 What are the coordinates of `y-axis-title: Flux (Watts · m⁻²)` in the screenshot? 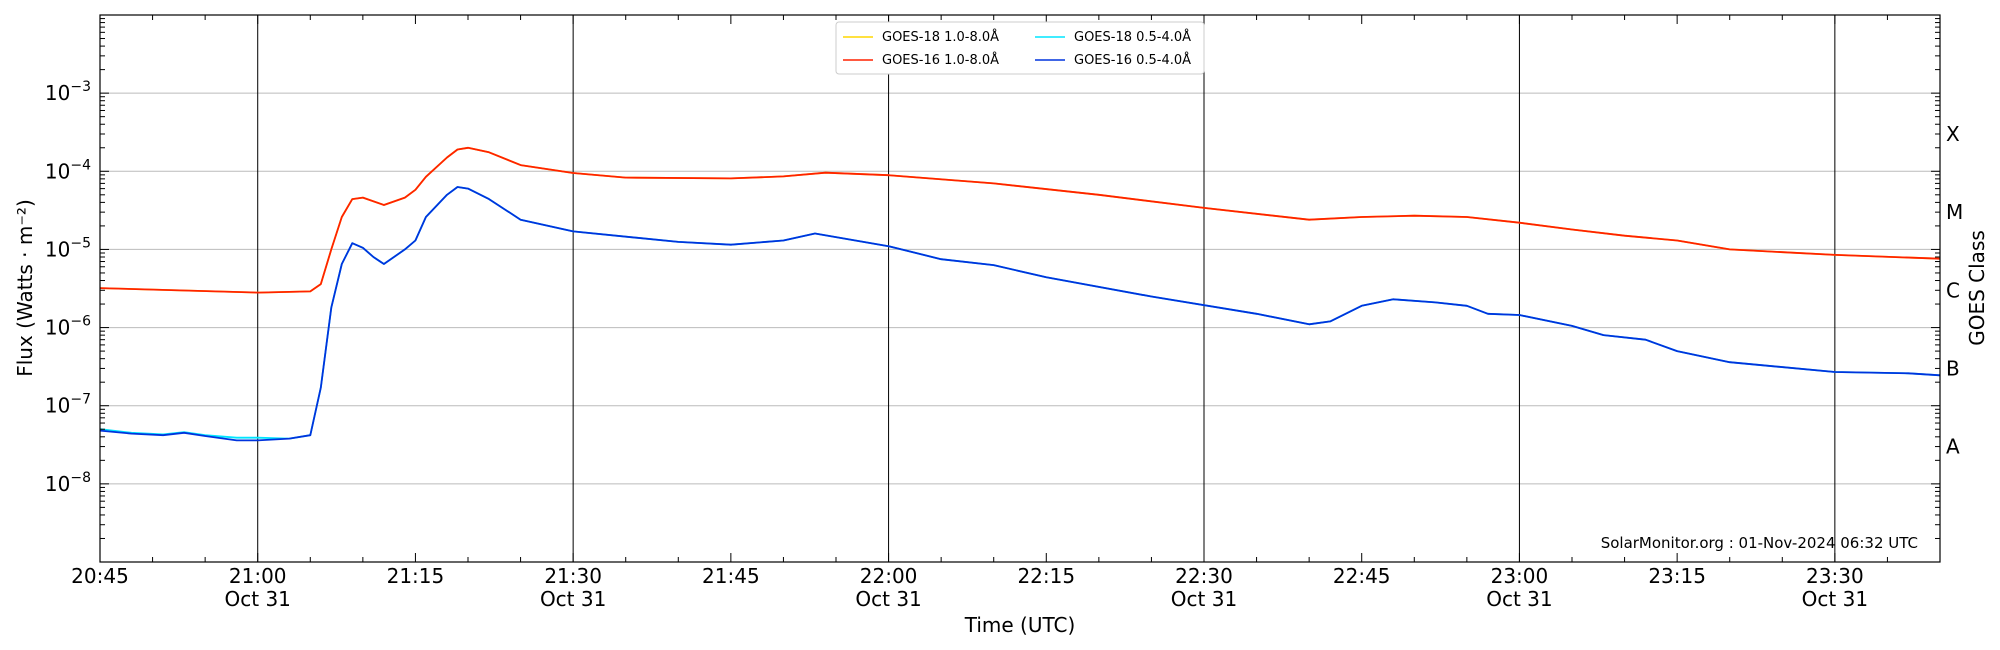 It's located at (25, 288).